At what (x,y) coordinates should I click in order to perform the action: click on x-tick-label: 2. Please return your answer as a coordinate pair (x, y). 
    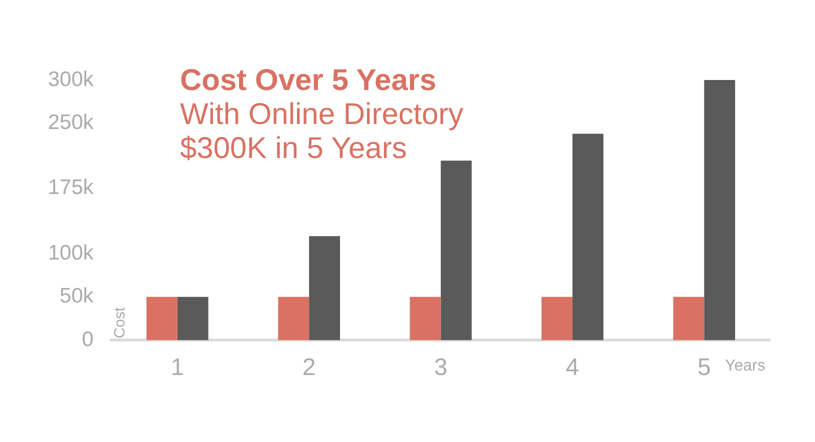
    Looking at the image, I should click on (309, 368).